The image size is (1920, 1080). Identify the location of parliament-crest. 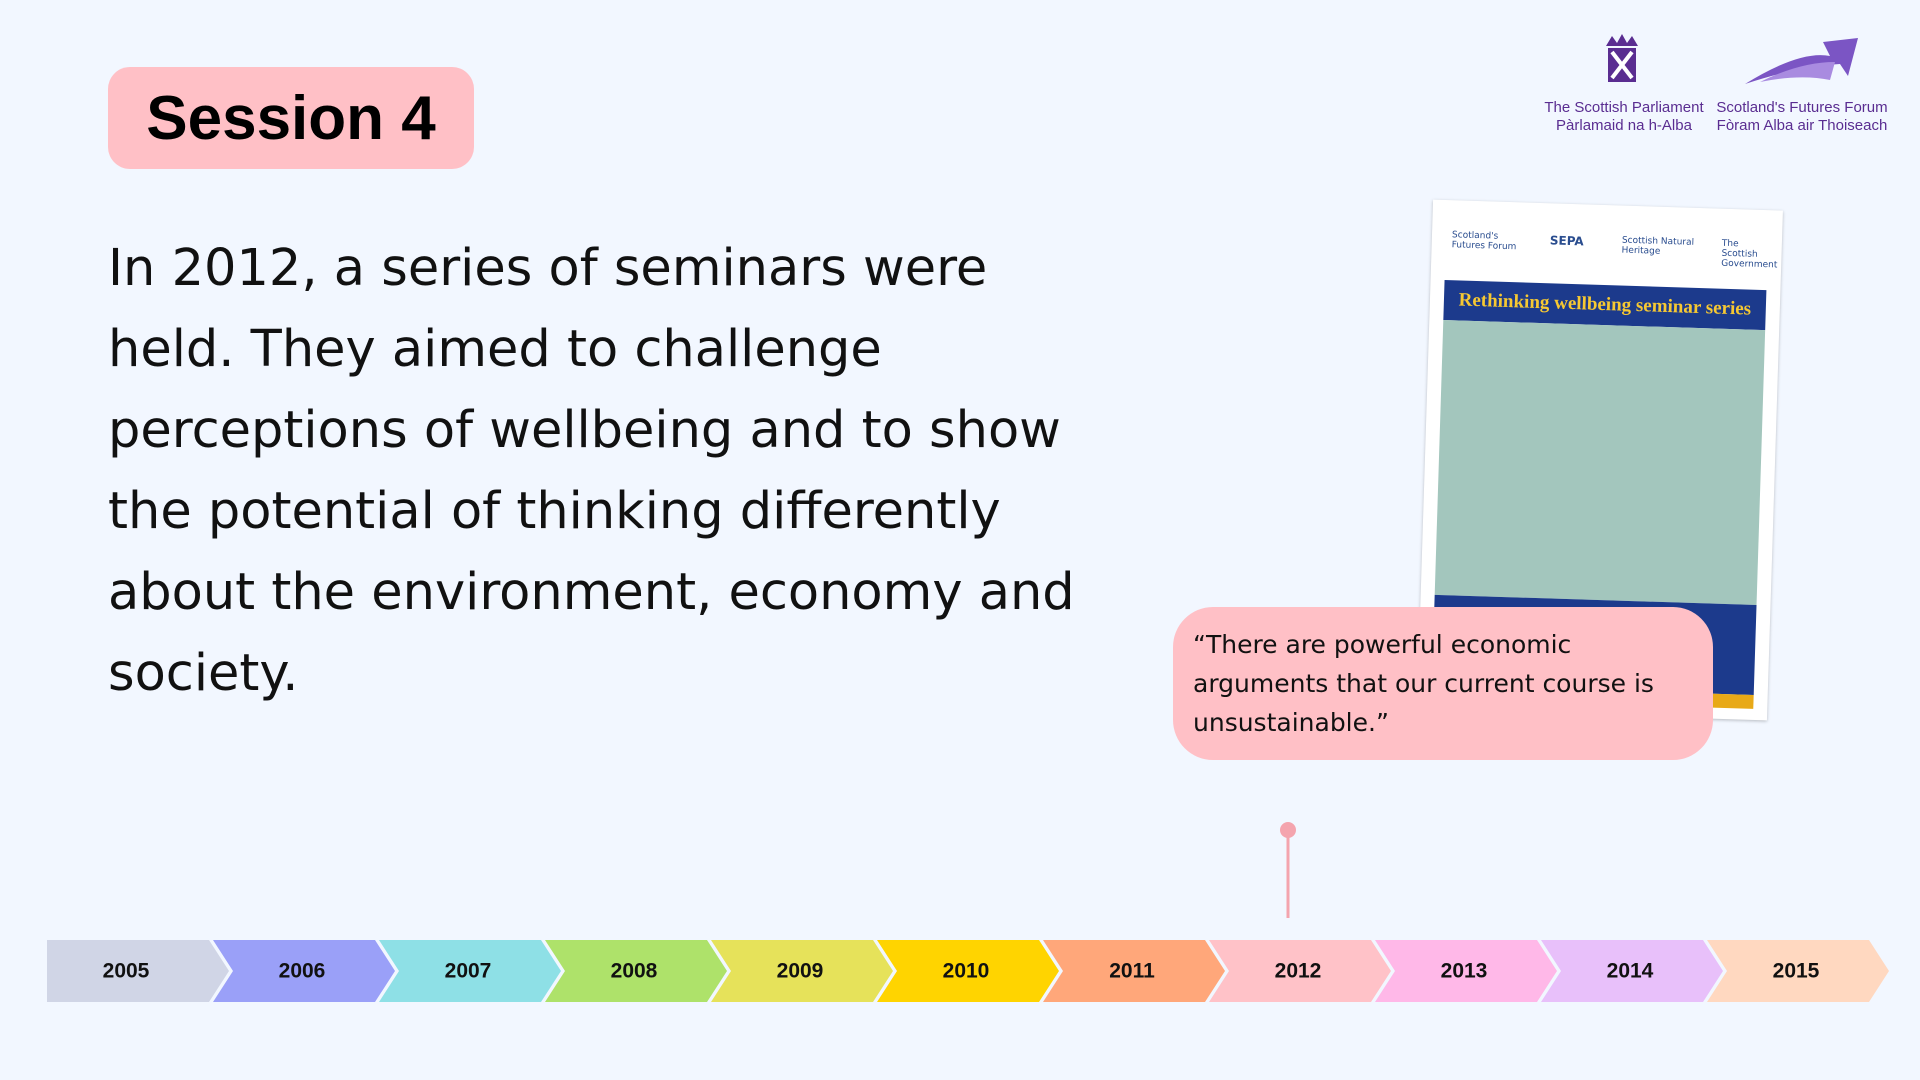
(1622, 58).